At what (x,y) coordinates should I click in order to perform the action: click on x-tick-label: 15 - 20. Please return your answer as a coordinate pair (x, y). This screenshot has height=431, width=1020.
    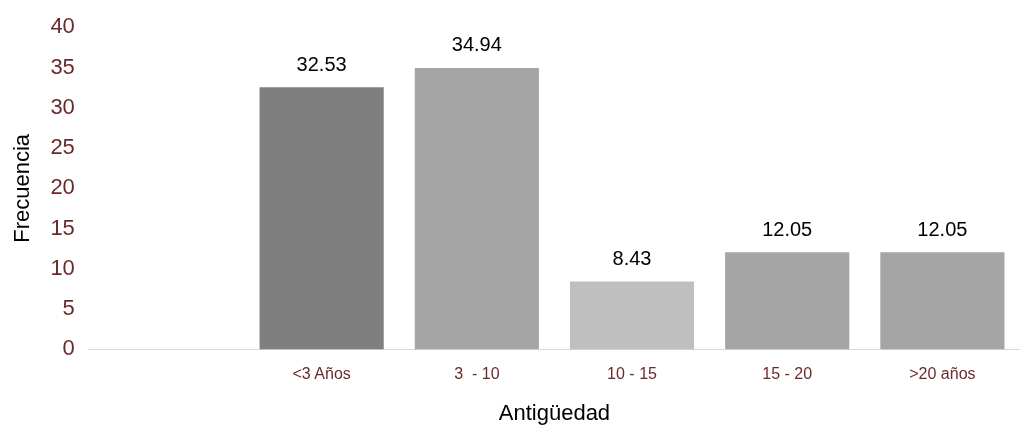
    Looking at the image, I should click on (787, 374).